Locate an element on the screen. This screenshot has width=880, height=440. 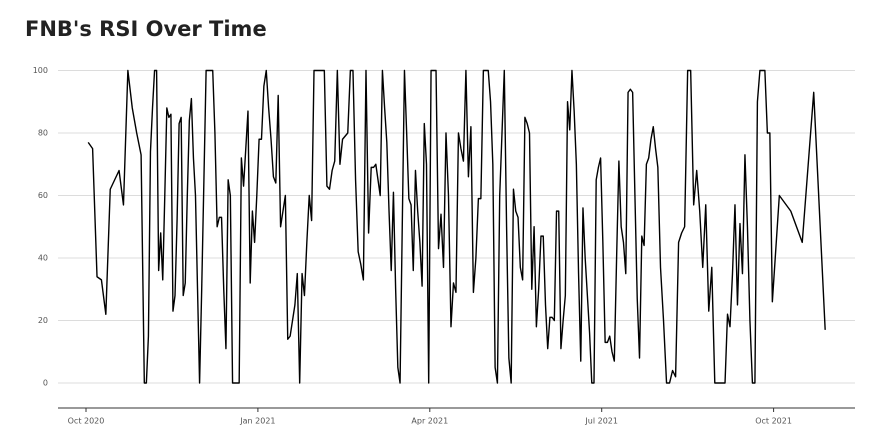
y-tick-label: 20 is located at coordinates (43, 320).